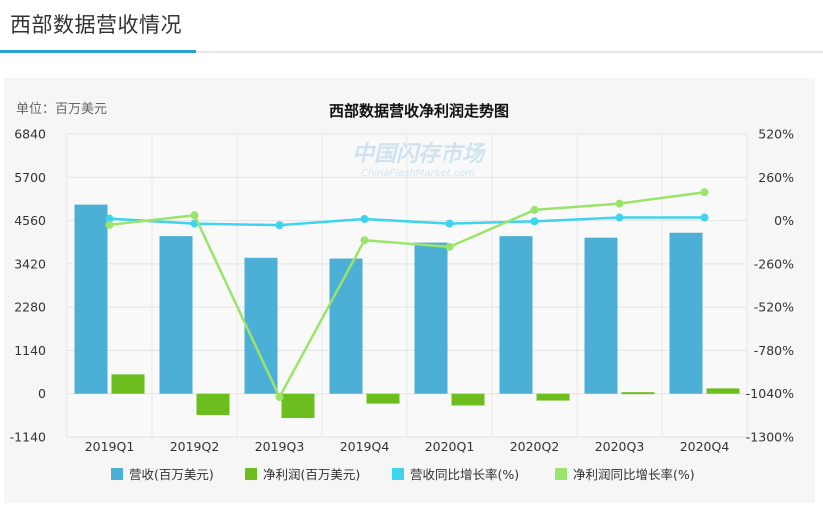  I want to click on legend-label: 营收(百万美元), so click(171, 474).